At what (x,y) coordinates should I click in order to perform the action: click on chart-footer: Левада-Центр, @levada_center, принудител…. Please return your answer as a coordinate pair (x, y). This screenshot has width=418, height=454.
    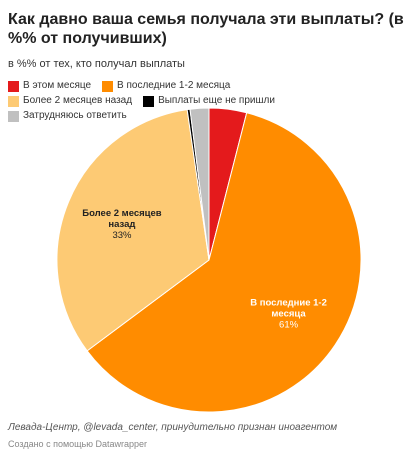
    Looking at the image, I should click on (172, 436).